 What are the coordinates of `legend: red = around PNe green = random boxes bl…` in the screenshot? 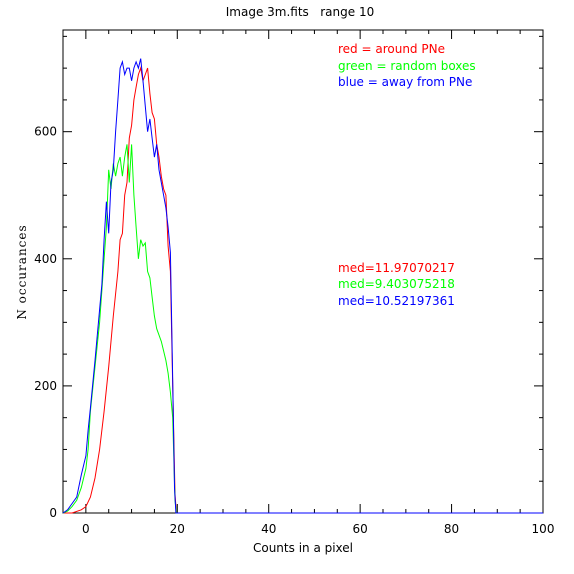 It's located at (407, 65).